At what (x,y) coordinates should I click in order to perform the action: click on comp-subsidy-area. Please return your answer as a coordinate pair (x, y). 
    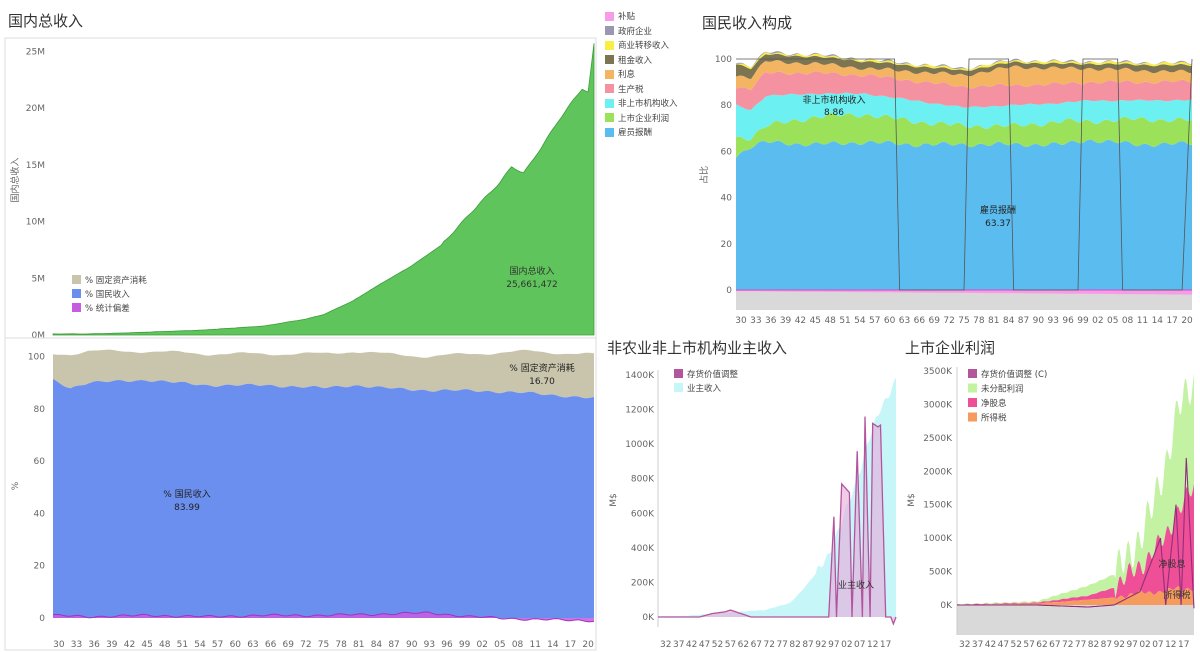
    Looking at the image, I should click on (964, 292).